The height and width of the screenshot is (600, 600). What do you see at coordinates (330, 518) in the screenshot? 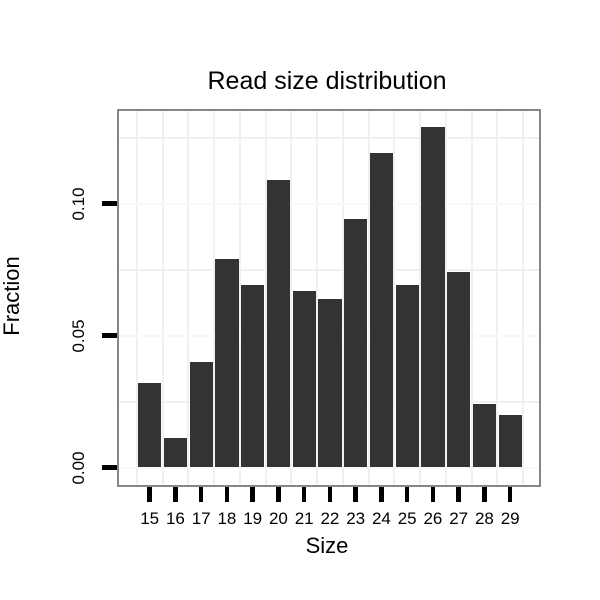
I see `x-tick-label: 22` at bounding box center [330, 518].